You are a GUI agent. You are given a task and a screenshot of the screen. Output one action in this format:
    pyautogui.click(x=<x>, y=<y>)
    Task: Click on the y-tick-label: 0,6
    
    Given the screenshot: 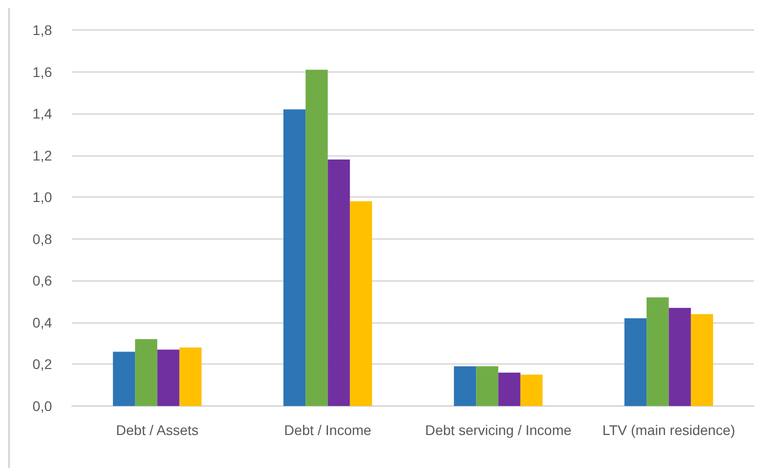 What is the action you would take?
    pyautogui.click(x=42, y=280)
    